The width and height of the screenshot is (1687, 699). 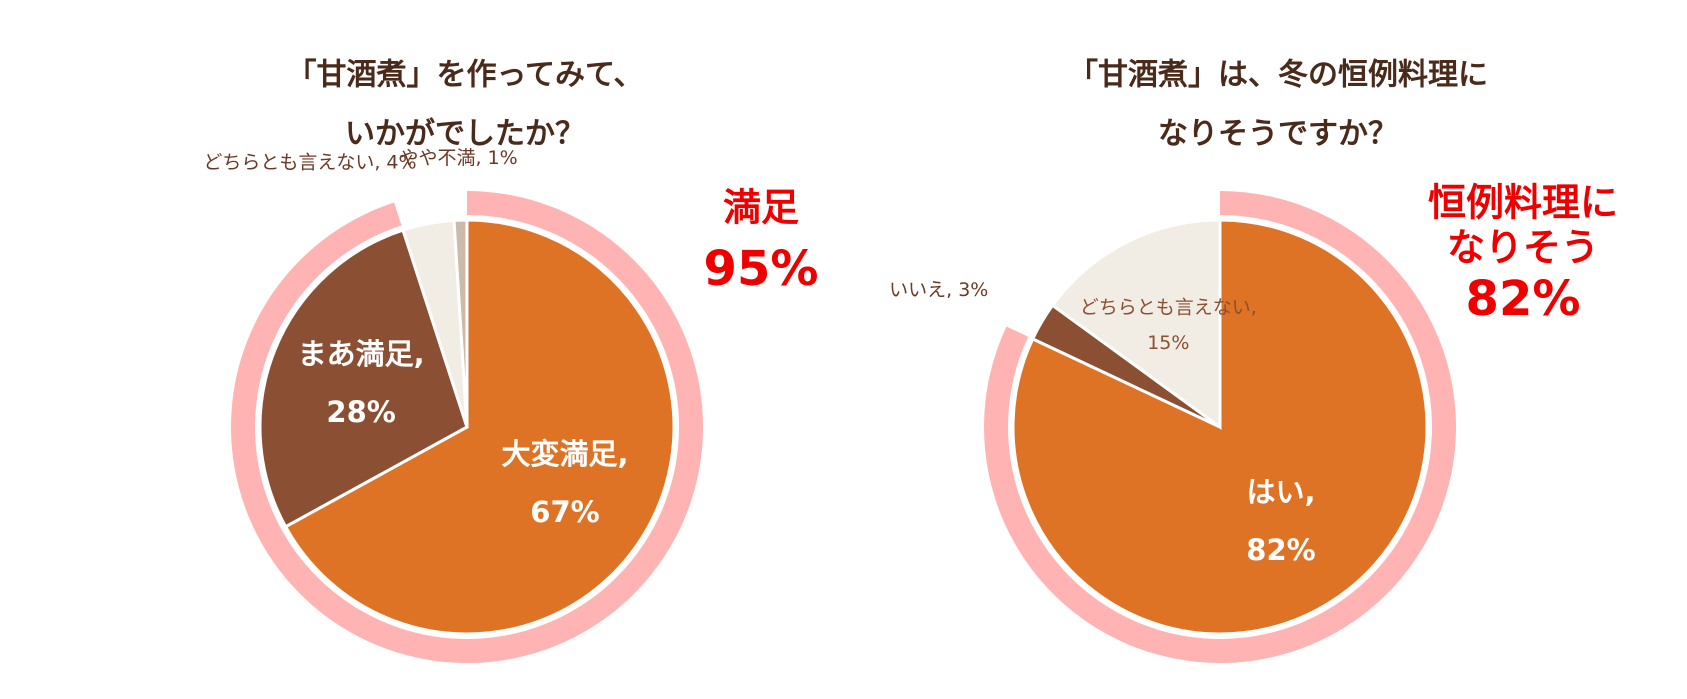 I want to click on slice-category: 大変満足, so click(x=559, y=454).